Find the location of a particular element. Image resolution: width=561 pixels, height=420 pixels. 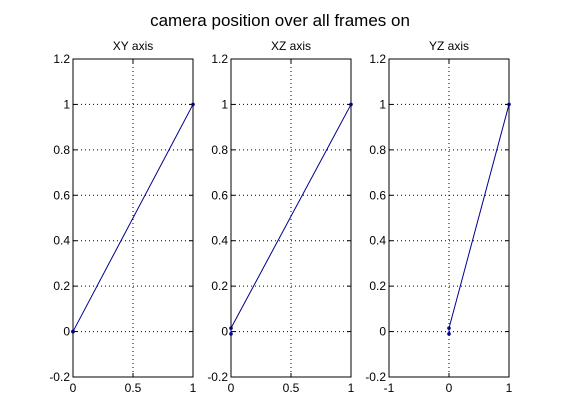

panel-xy-x-tick-label-0: 0 is located at coordinates (73, 388).